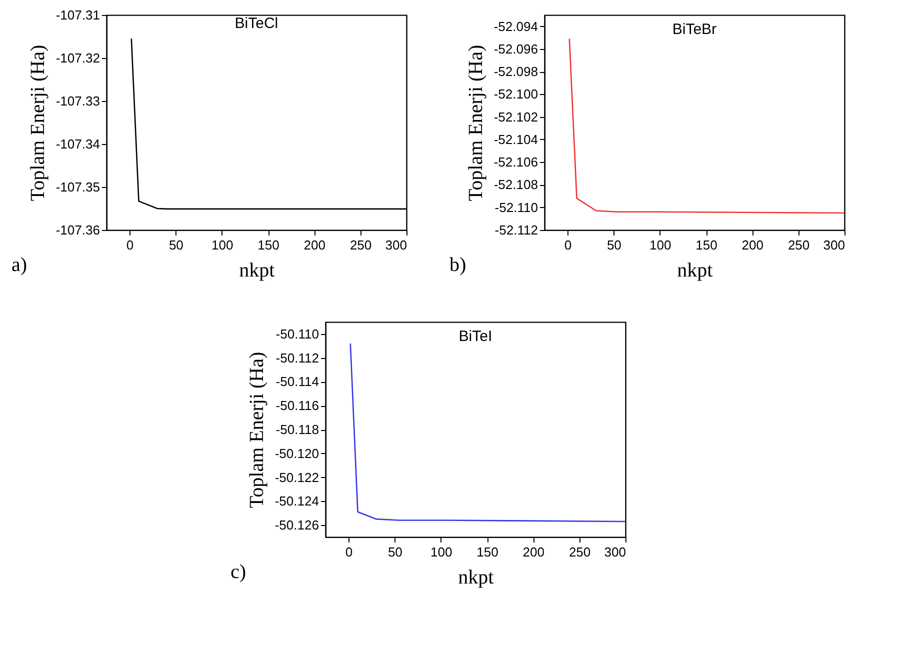  What do you see at coordinates (296, 453) in the screenshot?
I see `y-tick-label: -50.120` at bounding box center [296, 453].